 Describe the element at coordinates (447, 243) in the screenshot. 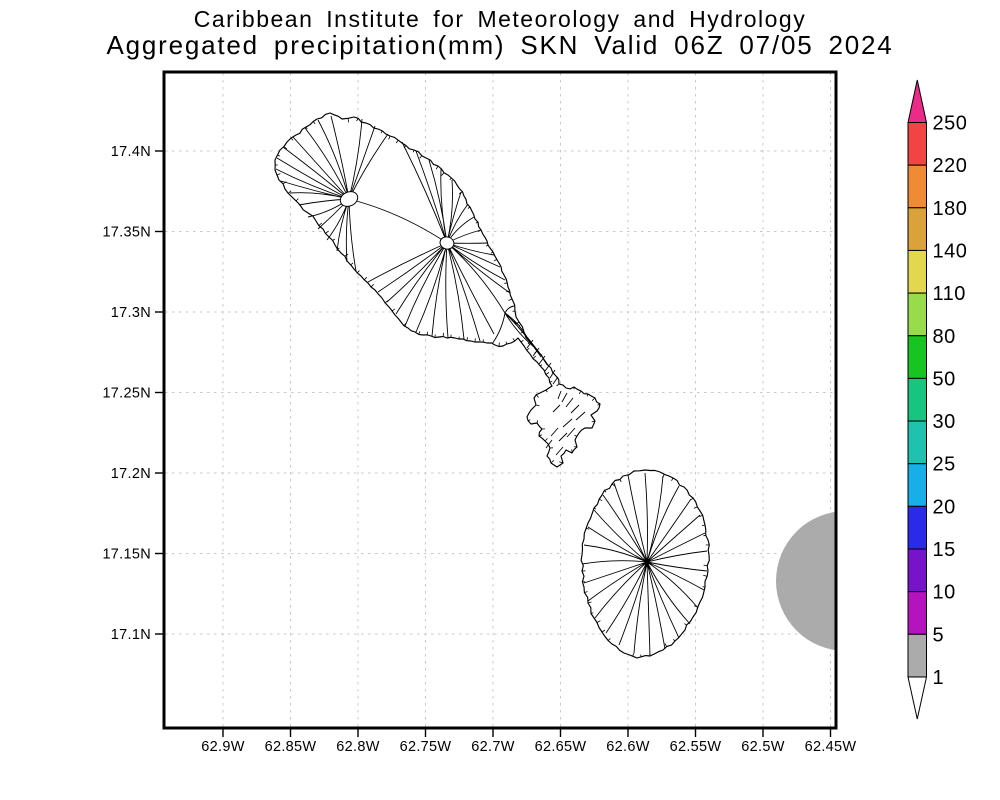

I see `crater-outline-central` at that location.